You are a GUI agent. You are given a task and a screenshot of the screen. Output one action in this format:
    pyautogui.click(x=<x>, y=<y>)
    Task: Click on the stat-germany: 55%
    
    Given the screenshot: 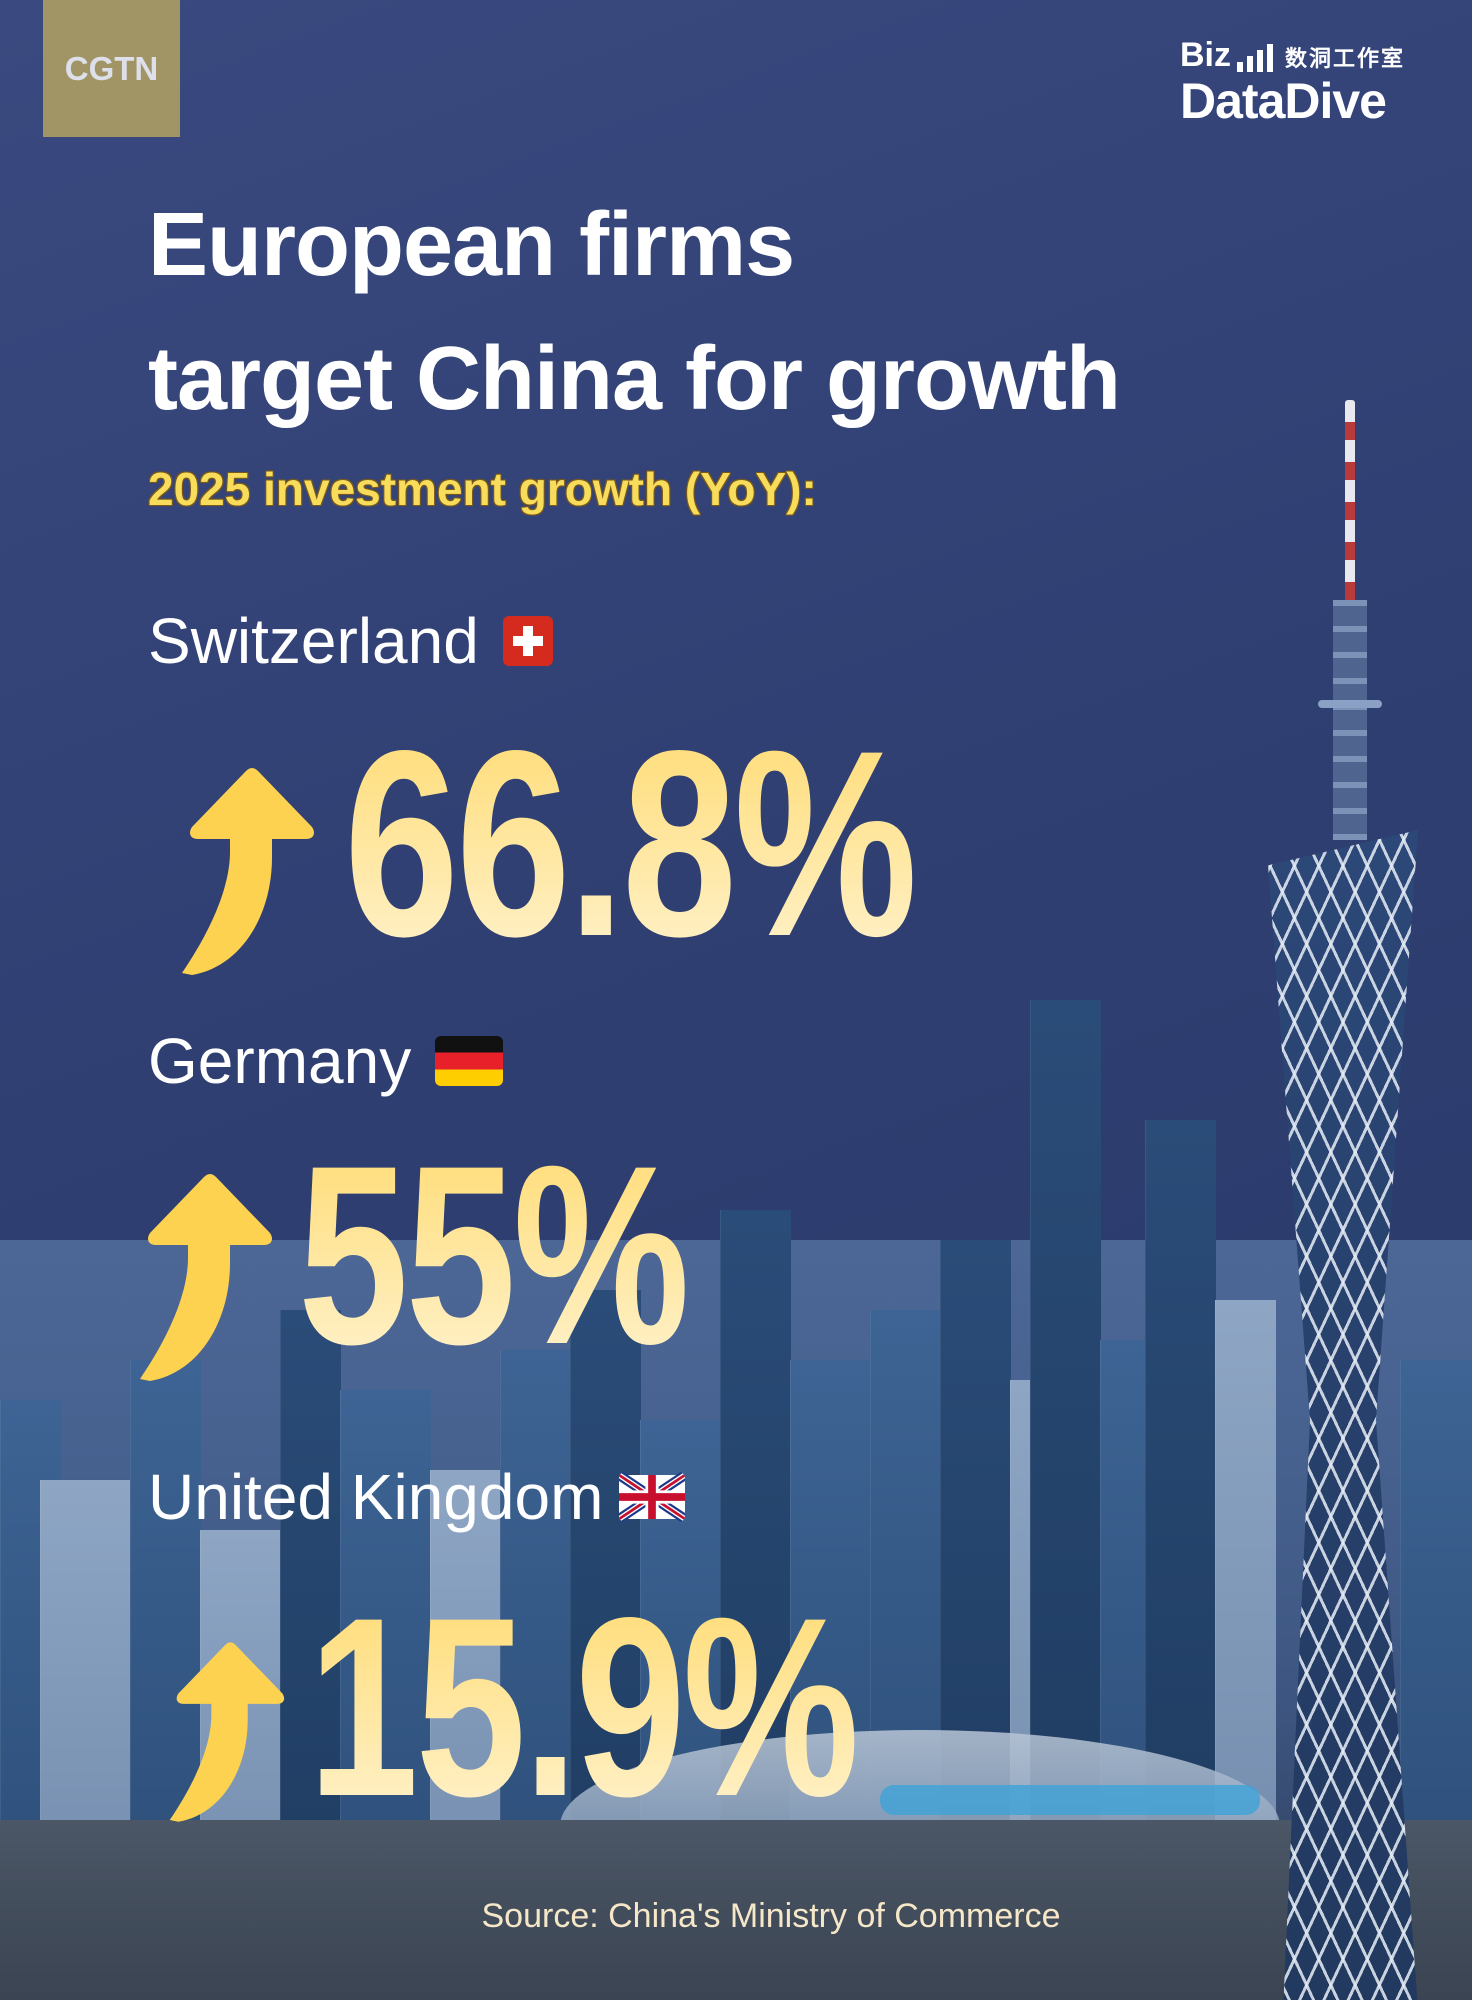 What is the action you would take?
    pyautogui.click(x=467, y=1255)
    